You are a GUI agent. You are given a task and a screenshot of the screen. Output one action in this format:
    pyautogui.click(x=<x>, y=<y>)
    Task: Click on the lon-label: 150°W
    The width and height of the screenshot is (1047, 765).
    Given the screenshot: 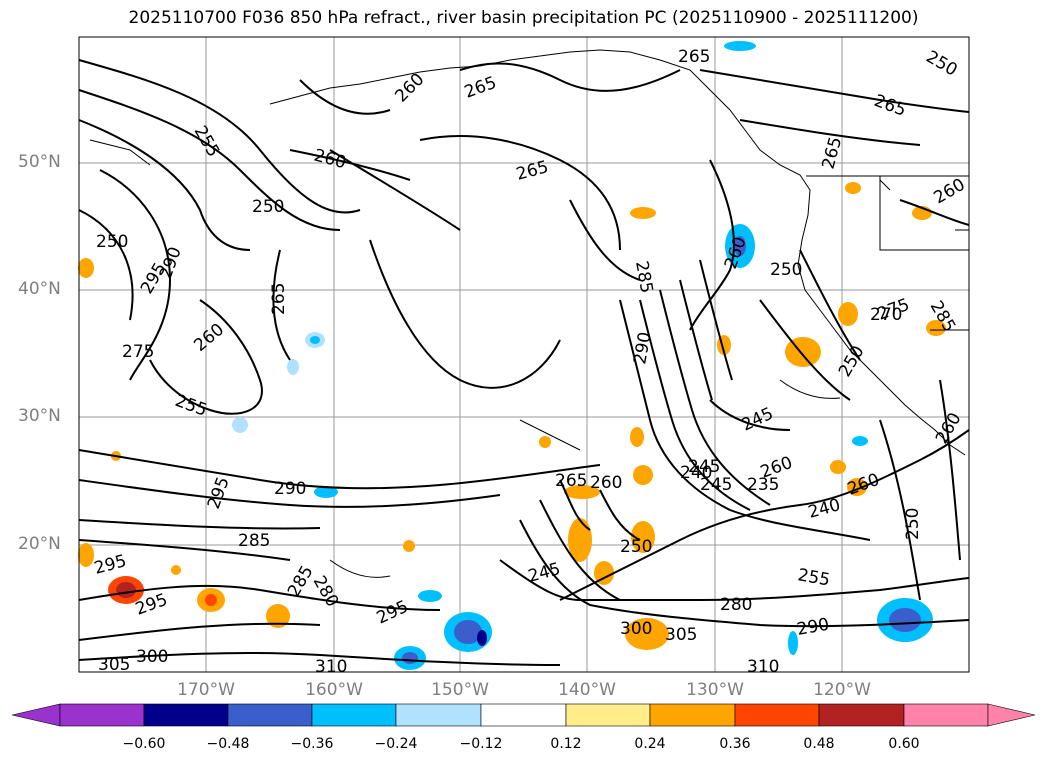 What is the action you would take?
    pyautogui.click(x=460, y=690)
    